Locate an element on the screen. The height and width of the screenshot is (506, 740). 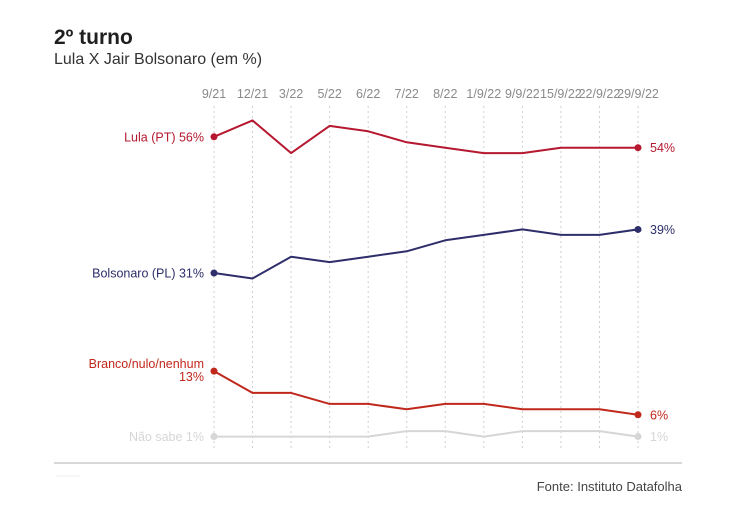
series-start-label: Branco/nulo/nenhum 13% is located at coordinates (146, 370).